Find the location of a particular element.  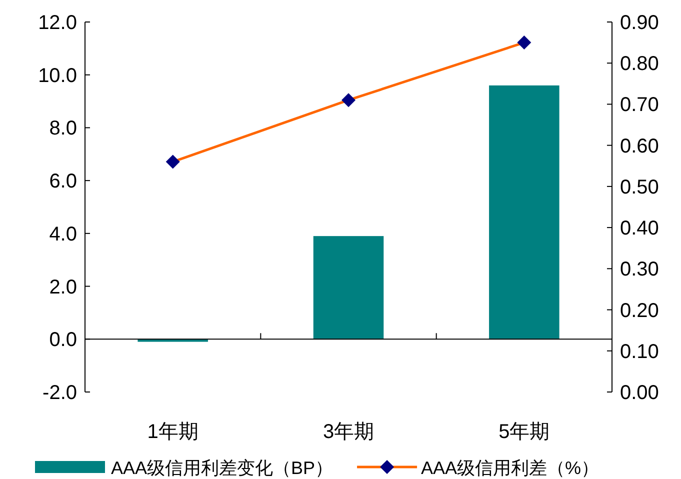

y-tick-label: 0.0 is located at coordinates (63, 340).